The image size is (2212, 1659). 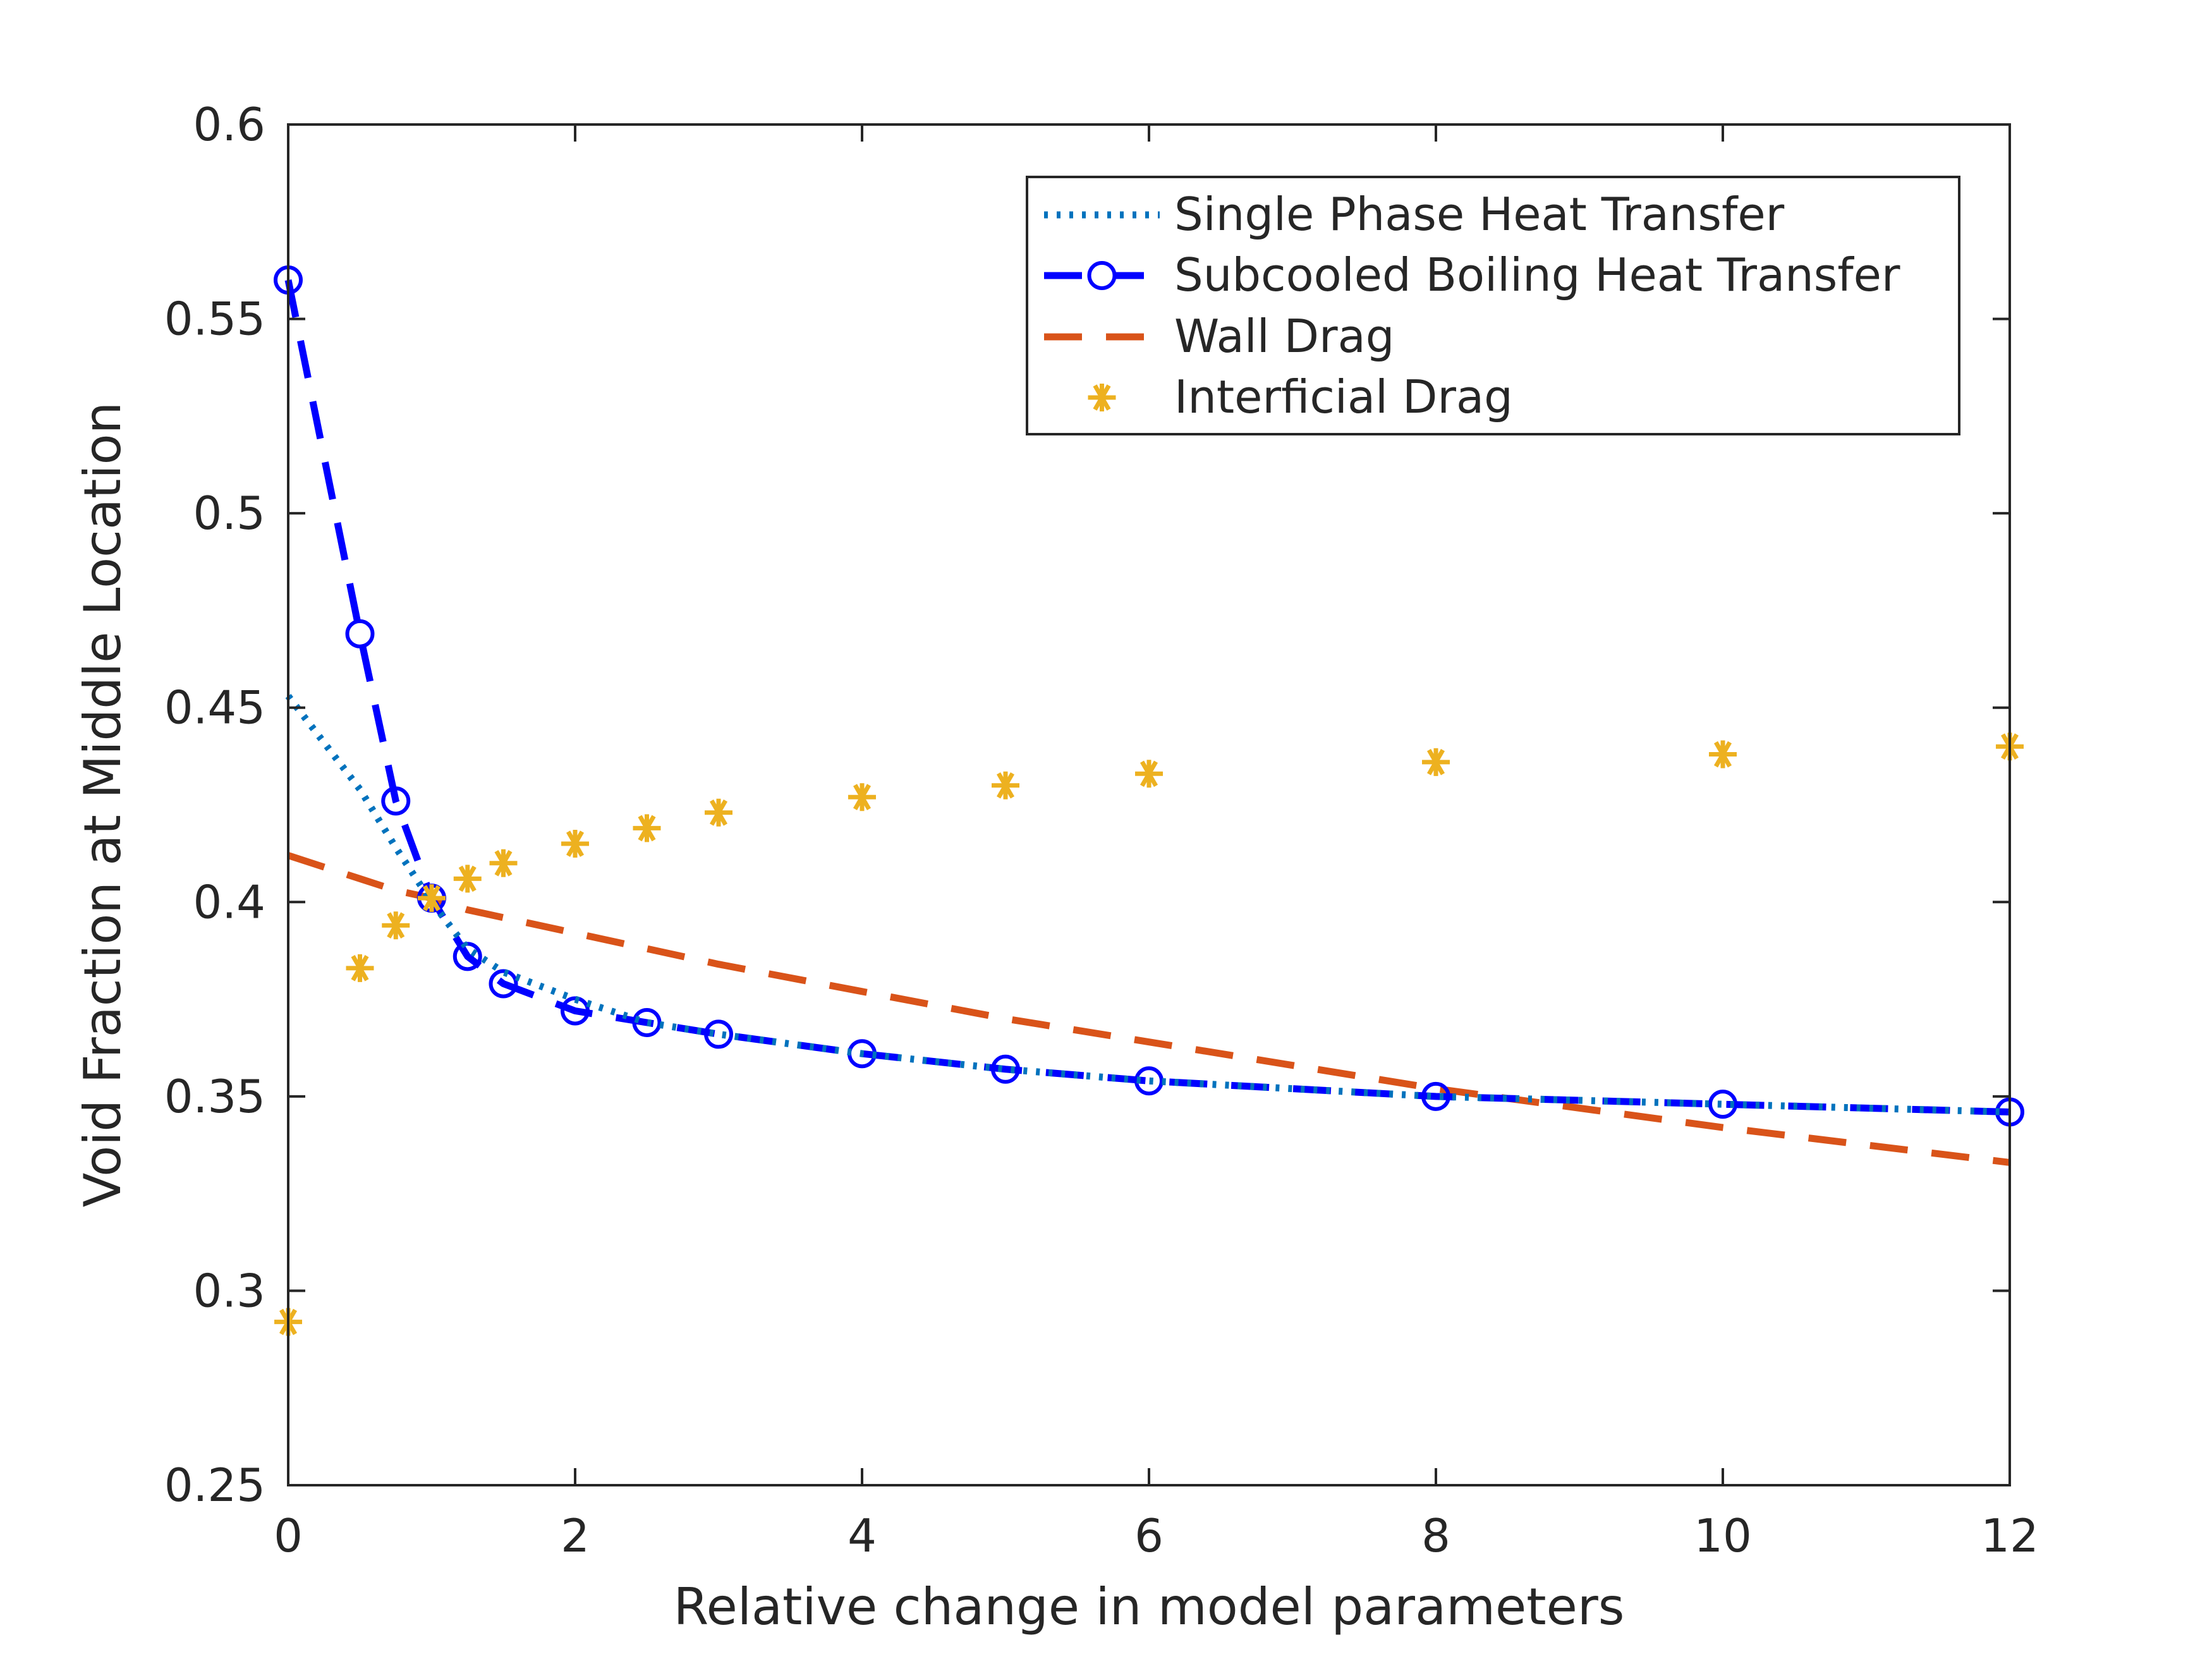 I want to click on x-tick-label: 2, so click(x=575, y=1535).